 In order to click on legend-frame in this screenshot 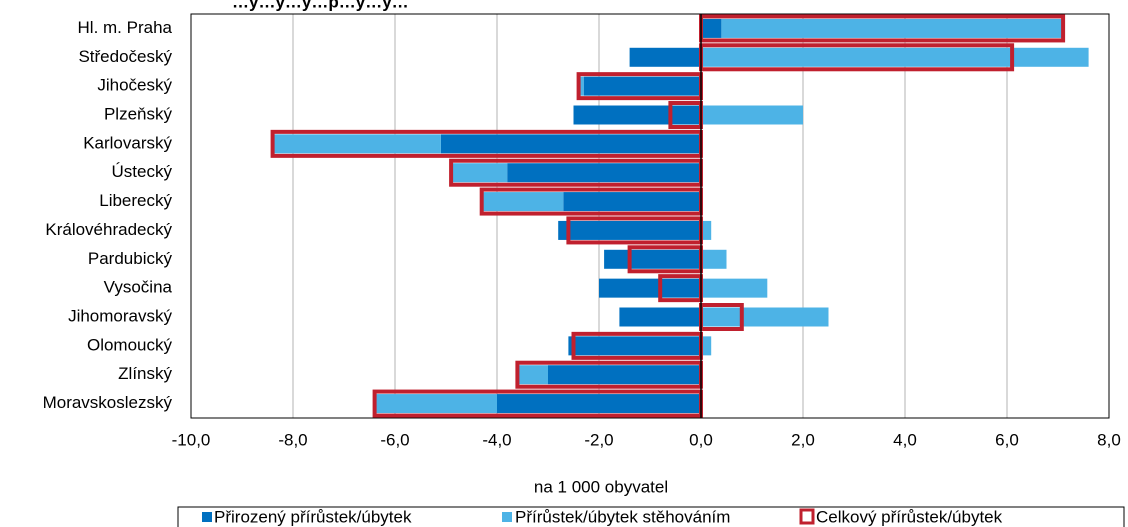, I will do `click(651, 516)`.